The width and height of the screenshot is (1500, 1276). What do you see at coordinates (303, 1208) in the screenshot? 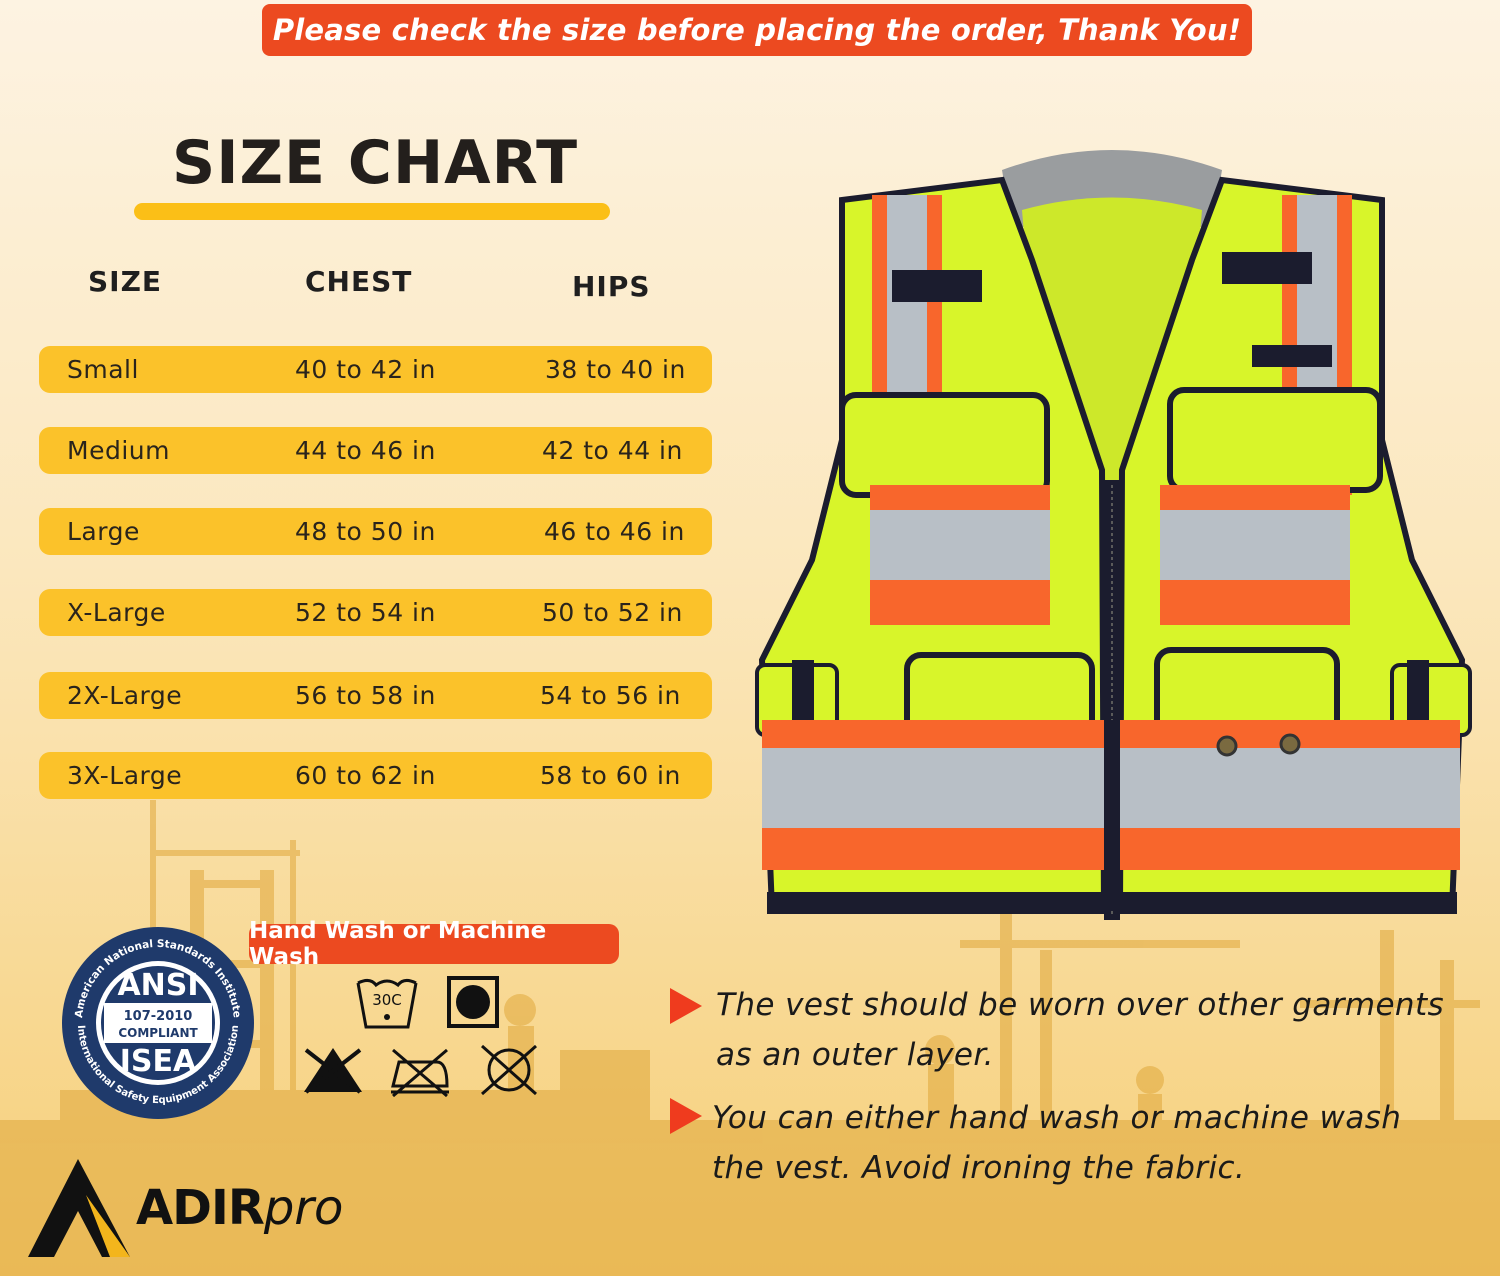
I see `brand-name-light: pro` at bounding box center [303, 1208].